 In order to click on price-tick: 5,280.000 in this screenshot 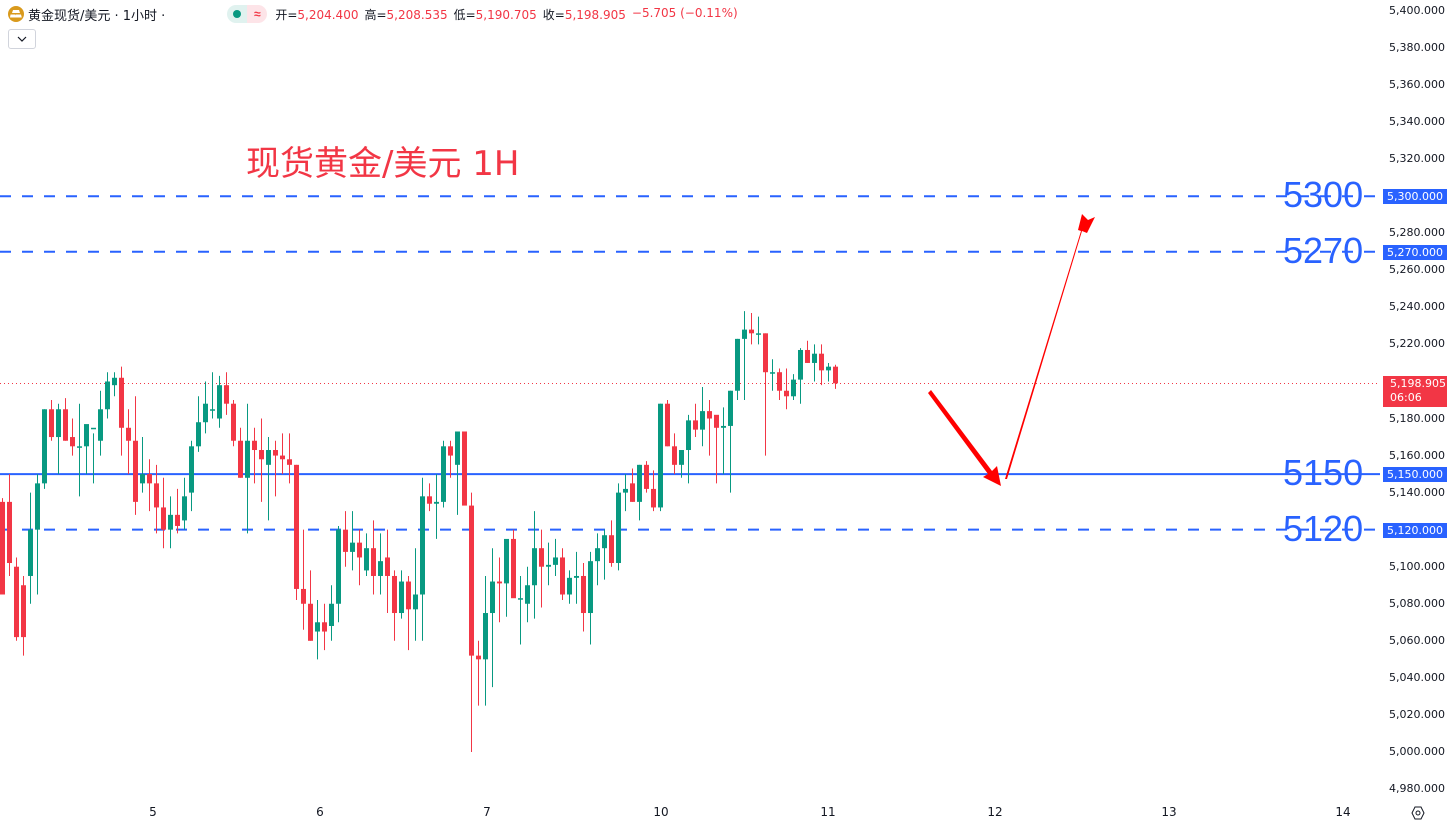, I will do `click(1417, 233)`.